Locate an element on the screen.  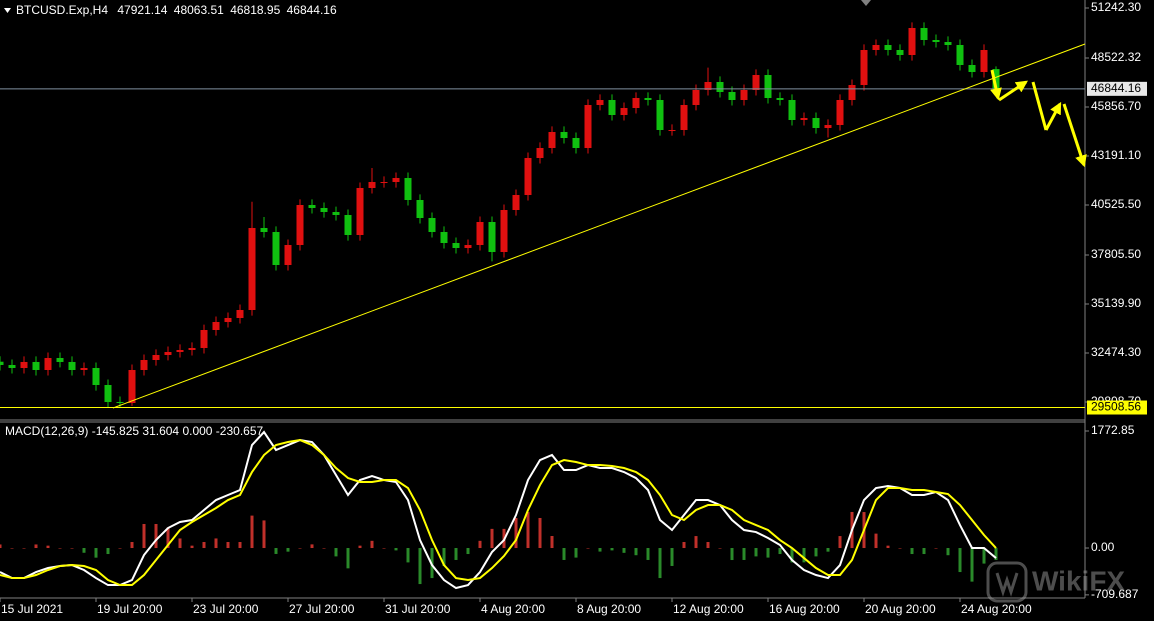
price-label: 46844.16 is located at coordinates (1116, 88).